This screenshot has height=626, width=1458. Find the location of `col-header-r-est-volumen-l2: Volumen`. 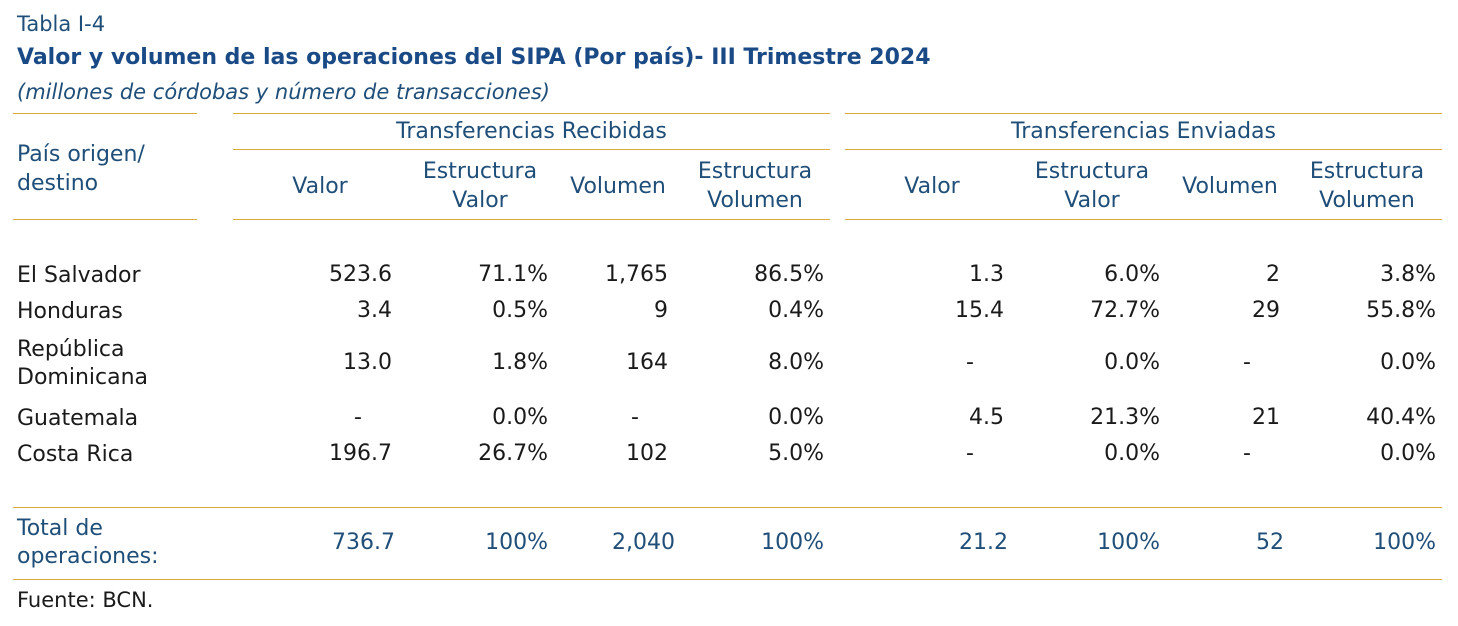

col-header-r-est-volumen-l2: Volumen is located at coordinates (755, 200).